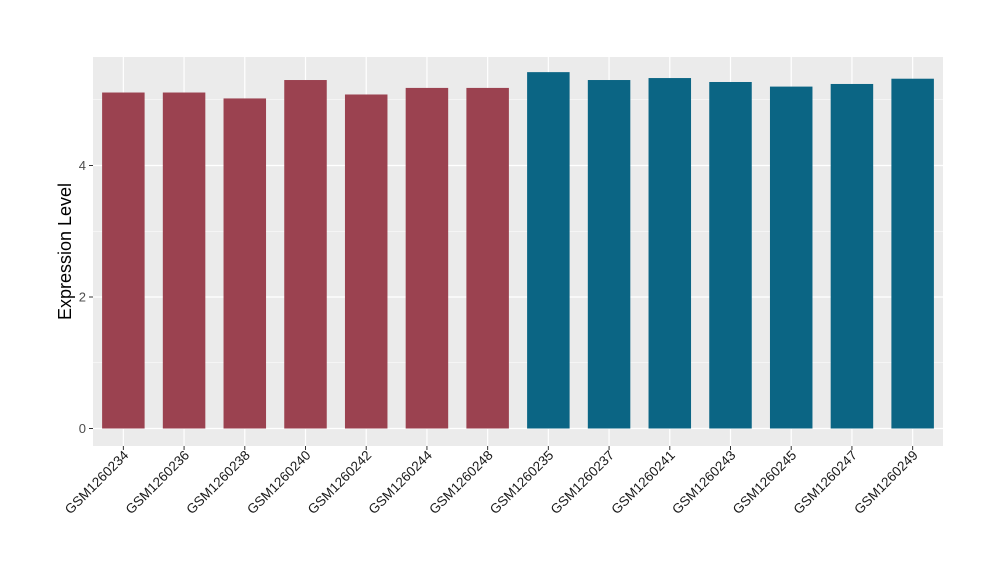  I want to click on bar-GSM1260244, so click(427, 258).